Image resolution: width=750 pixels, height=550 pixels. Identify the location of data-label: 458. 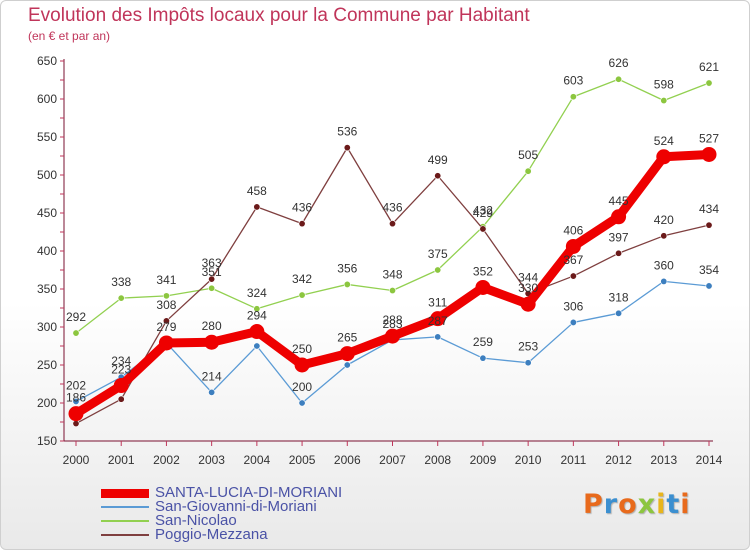
(257, 191).